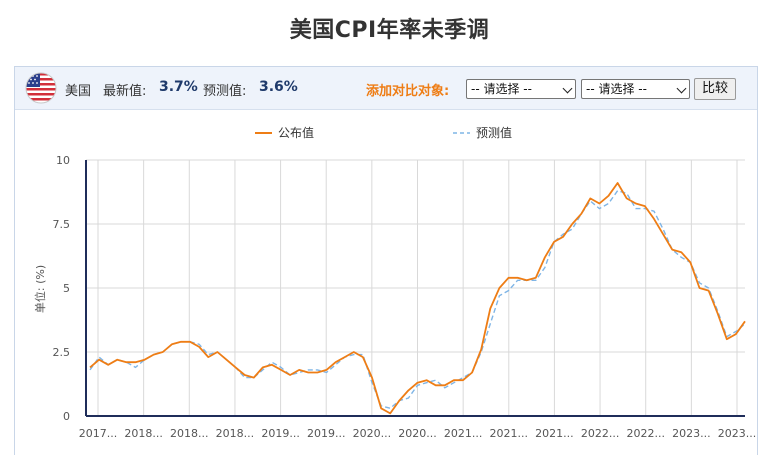 The image size is (779, 455). Describe the element at coordinates (78, 91) in the screenshot. I see `country-name: 美国` at that location.